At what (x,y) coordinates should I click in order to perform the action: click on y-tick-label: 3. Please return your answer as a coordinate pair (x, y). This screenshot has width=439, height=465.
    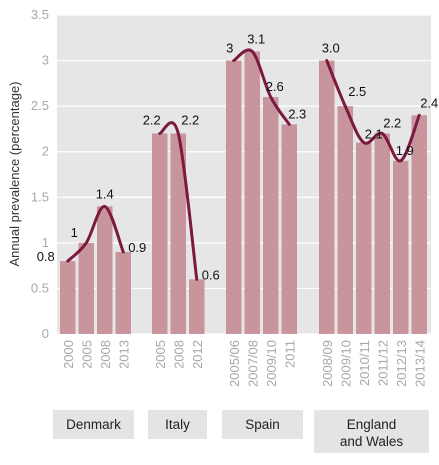
    Looking at the image, I should click on (45, 60).